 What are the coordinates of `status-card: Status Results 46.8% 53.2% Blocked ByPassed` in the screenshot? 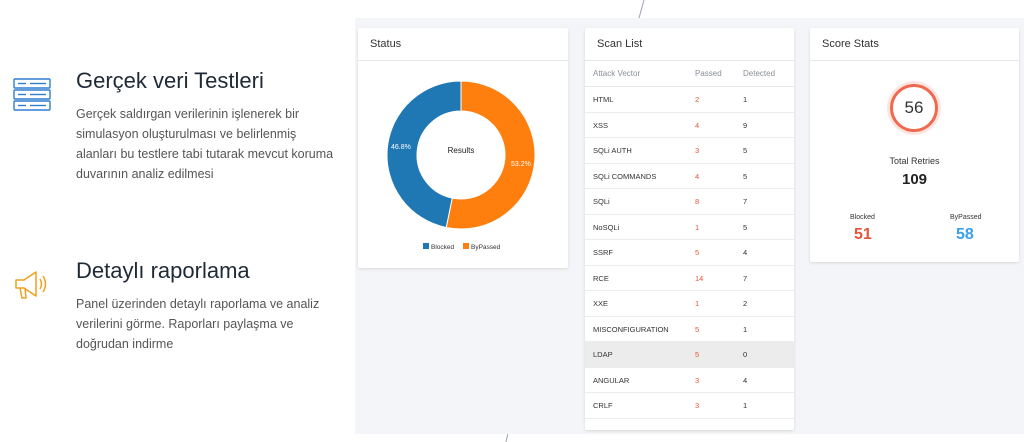 It's located at (463, 148).